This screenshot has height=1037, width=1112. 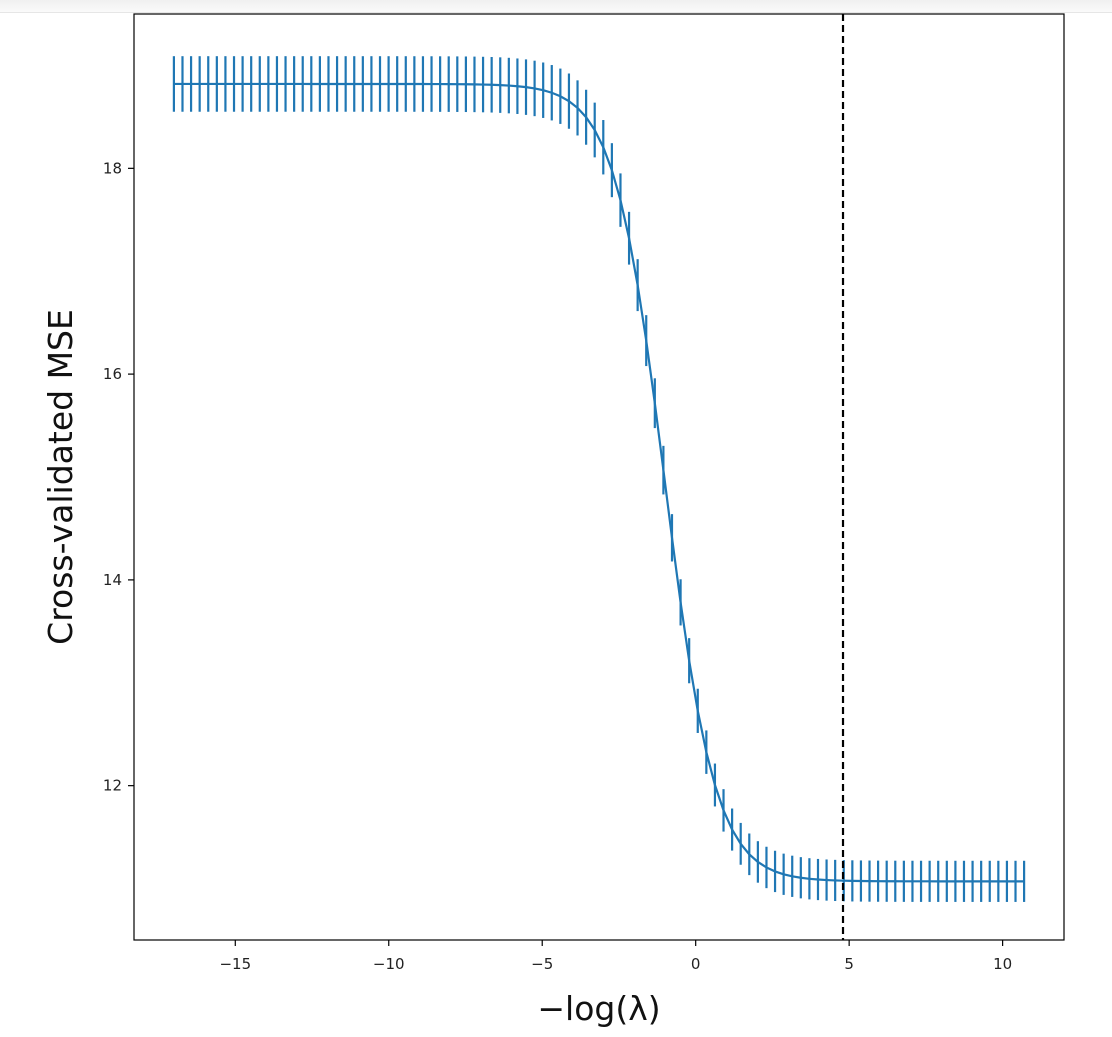 What do you see at coordinates (542, 964) in the screenshot?
I see `x-tick-label: −5` at bounding box center [542, 964].